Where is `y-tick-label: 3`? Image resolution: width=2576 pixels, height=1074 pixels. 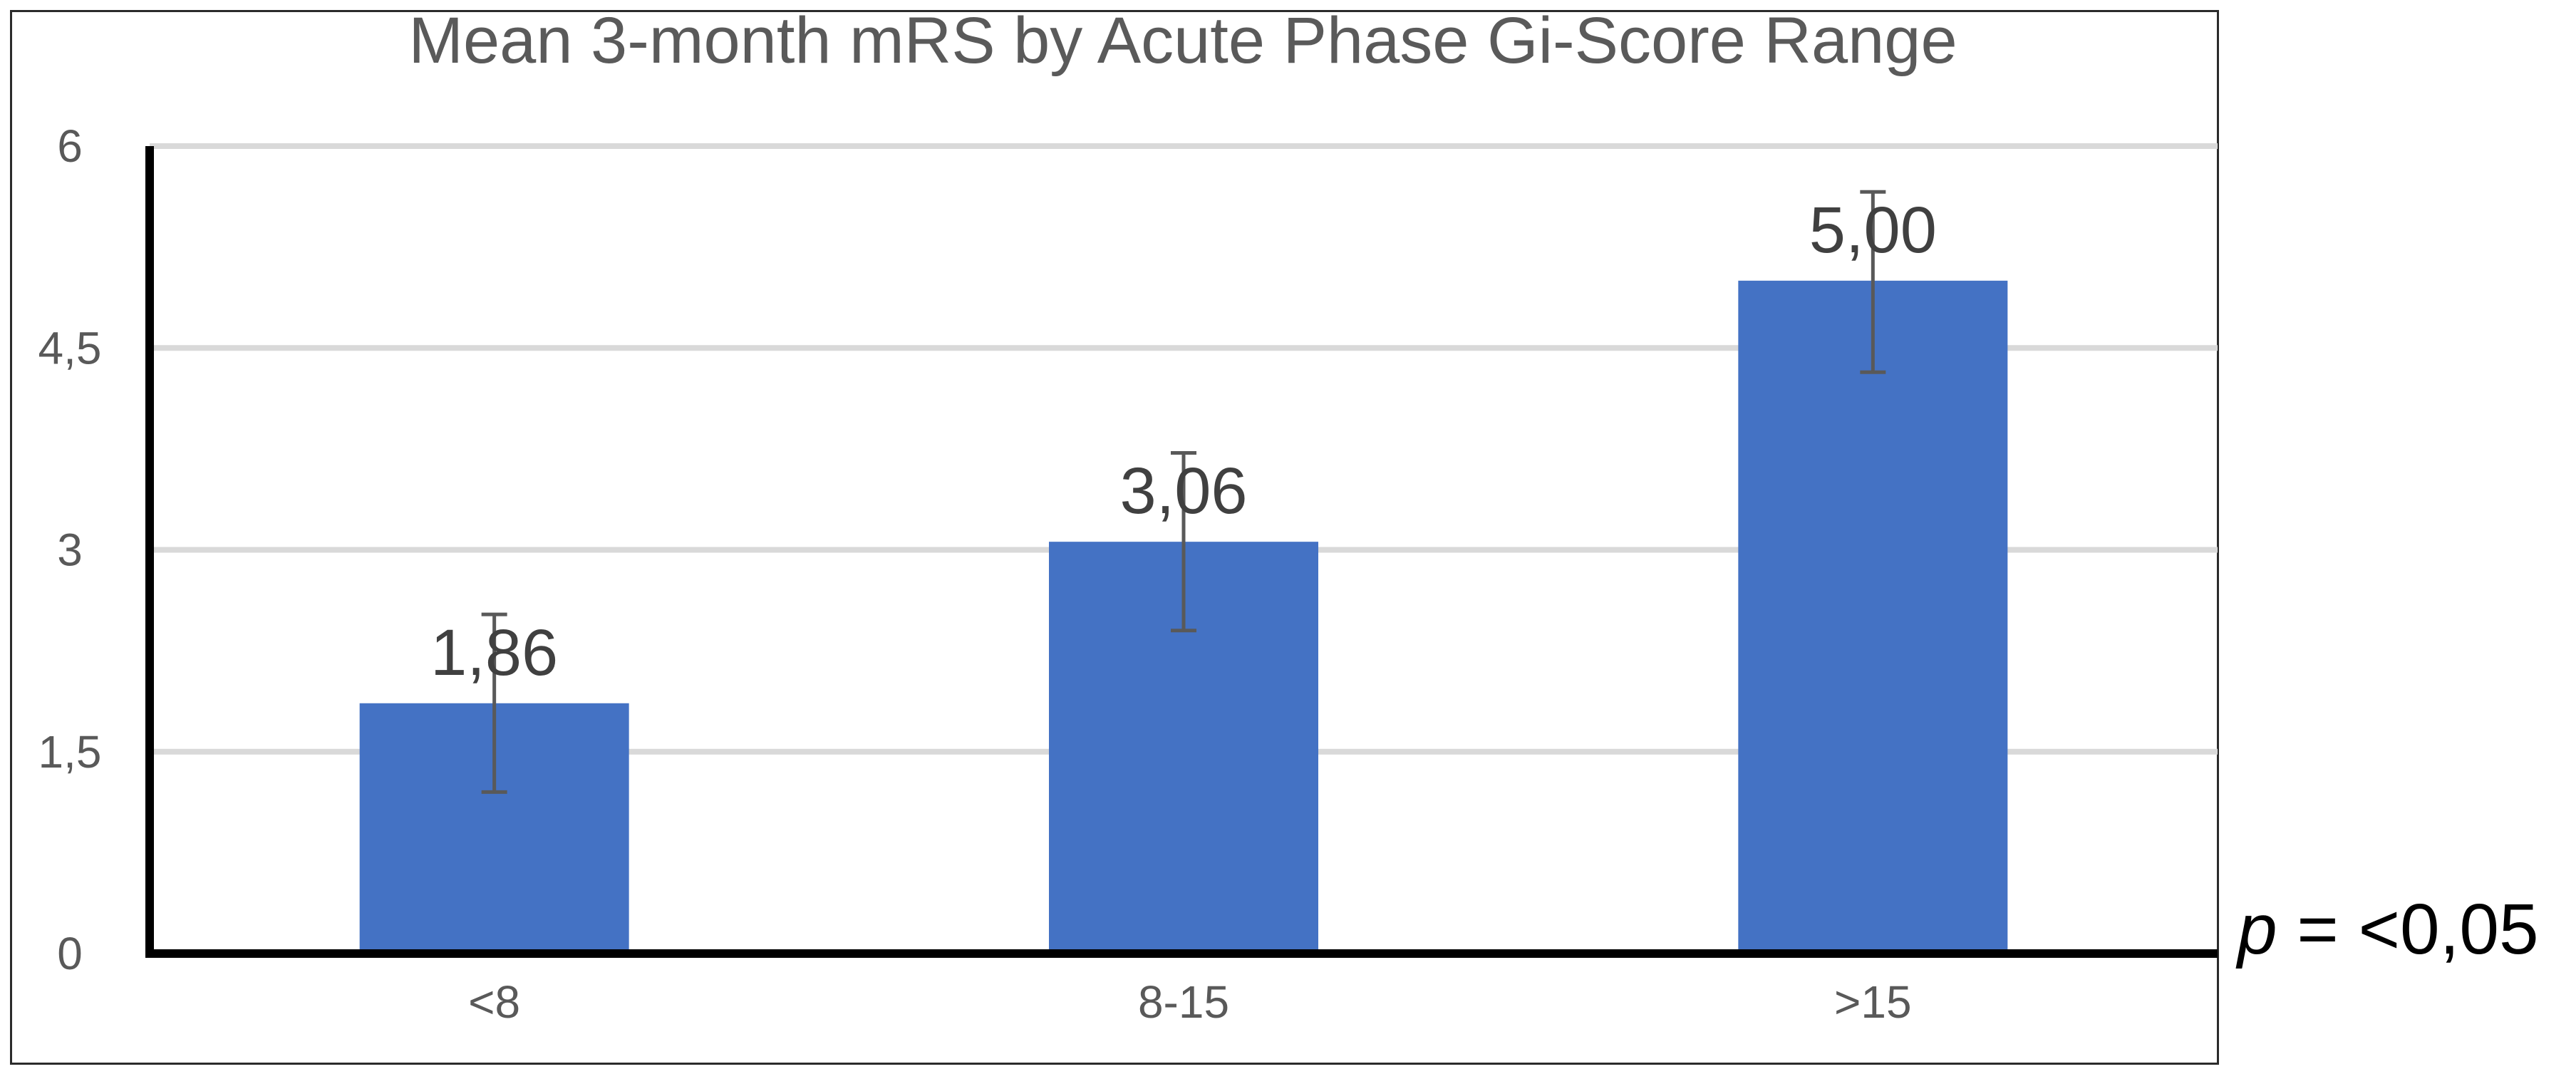 y-tick-label: 3 is located at coordinates (70, 551).